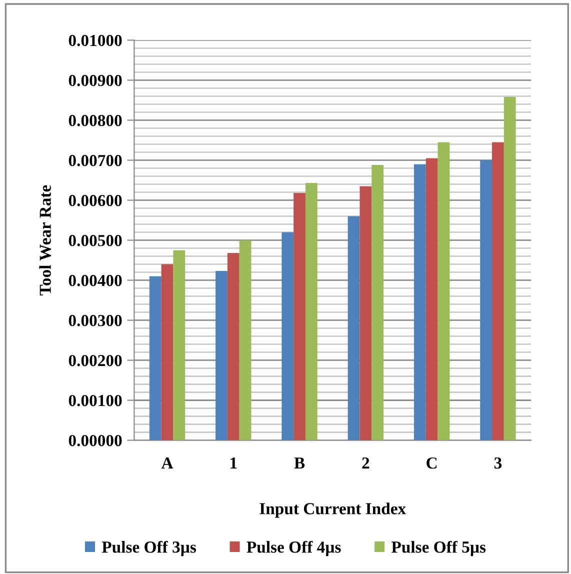 This screenshot has width=571, height=574. What do you see at coordinates (333, 510) in the screenshot?
I see `x-axis-title: Input Current Index` at bounding box center [333, 510].